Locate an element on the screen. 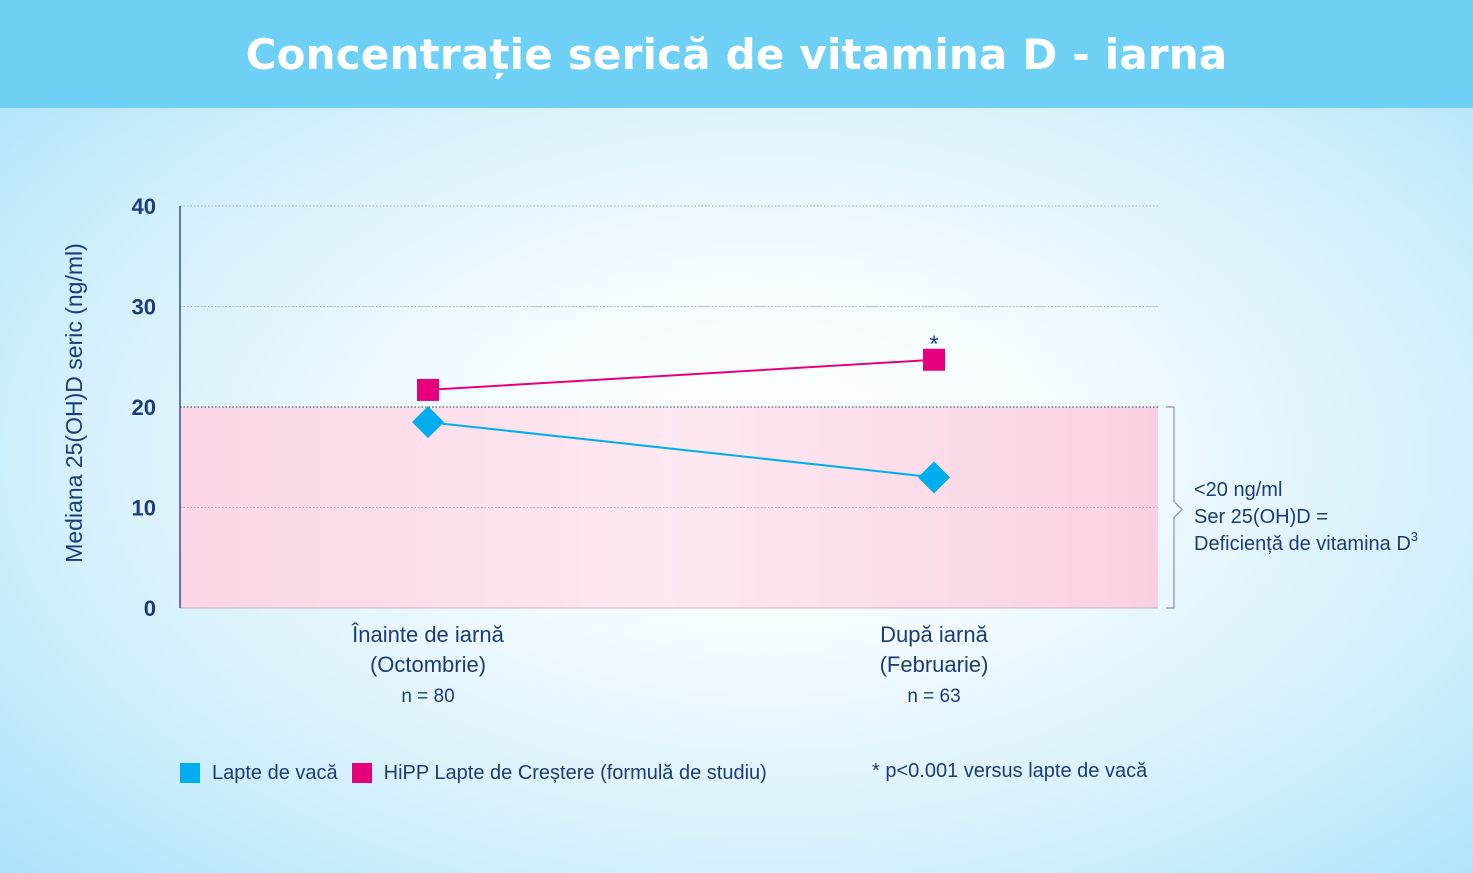 This screenshot has width=1473, height=873. x-category-1: După iarnă (Februarie) n = 63 is located at coordinates (934, 664).